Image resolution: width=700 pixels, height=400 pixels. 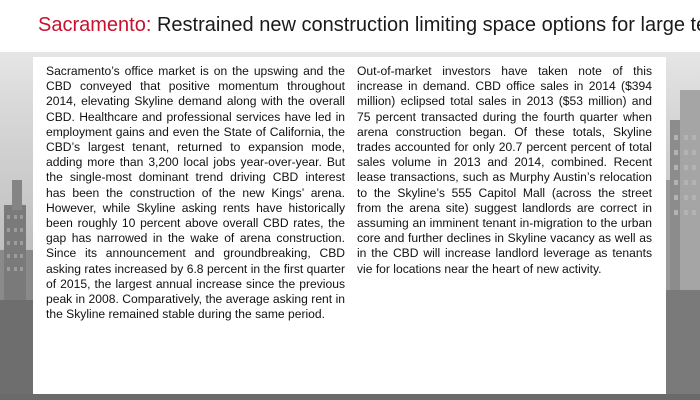 I want to click on title-city: Sacramento:, so click(x=95, y=25).